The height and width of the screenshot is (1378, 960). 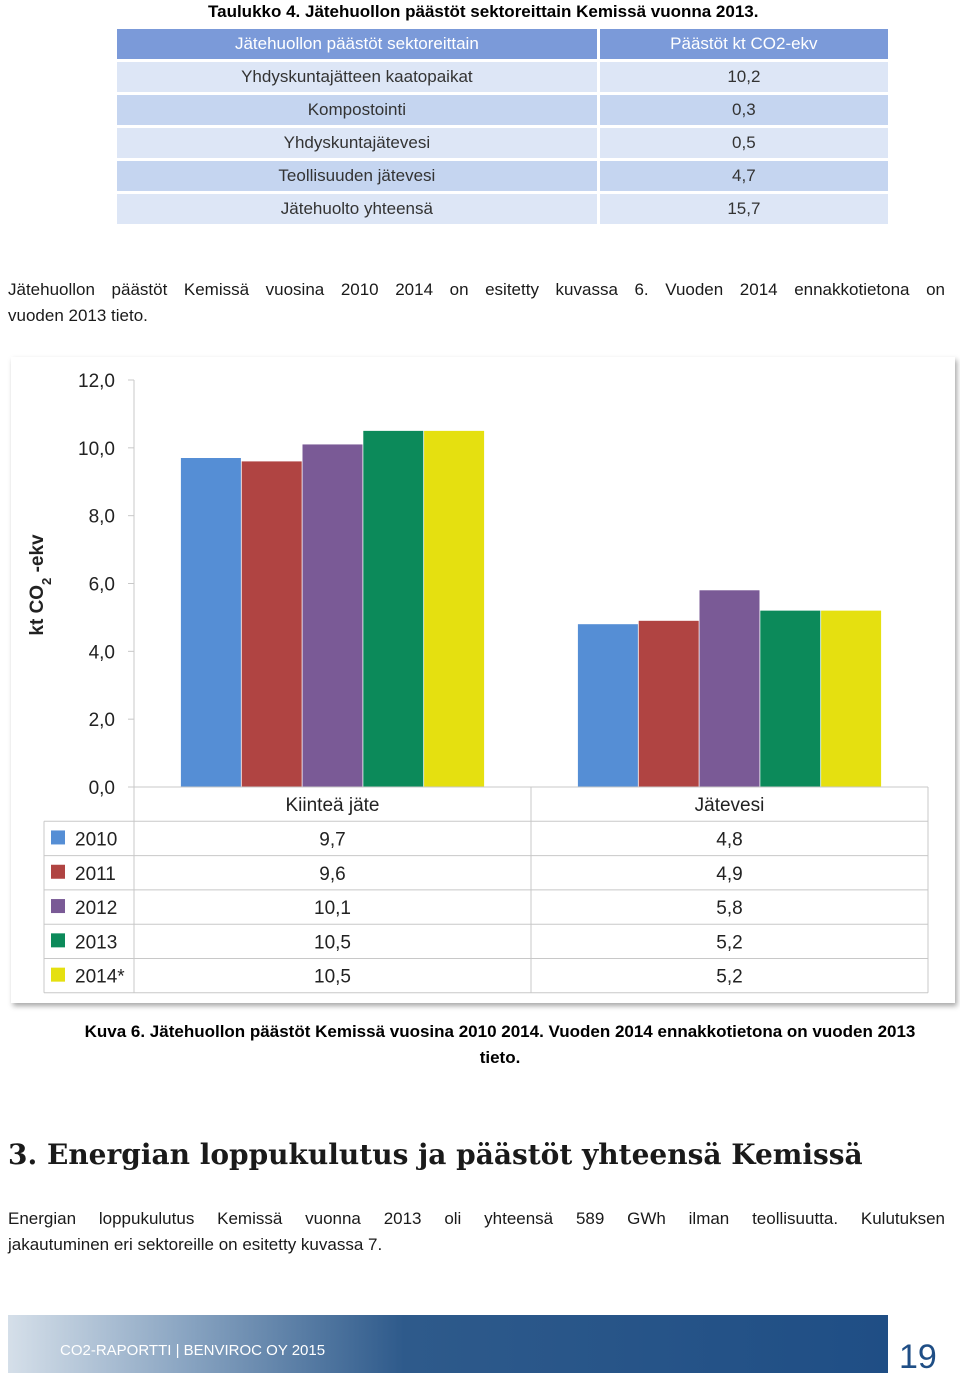 What do you see at coordinates (332, 908) in the screenshot?
I see `data-label: 10,1` at bounding box center [332, 908].